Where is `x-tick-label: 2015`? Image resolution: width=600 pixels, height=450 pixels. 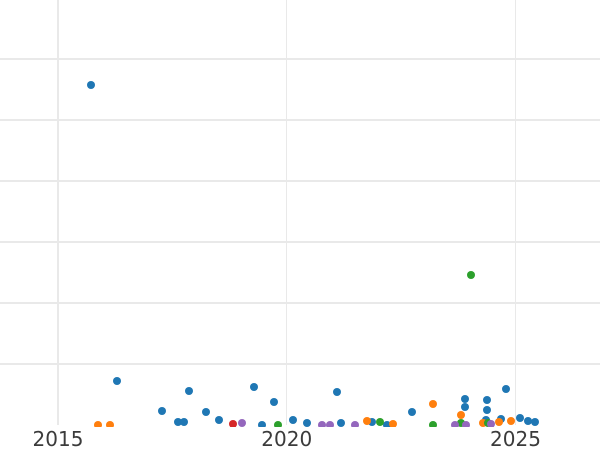
x-tick-label: 2015 is located at coordinates (58, 438).